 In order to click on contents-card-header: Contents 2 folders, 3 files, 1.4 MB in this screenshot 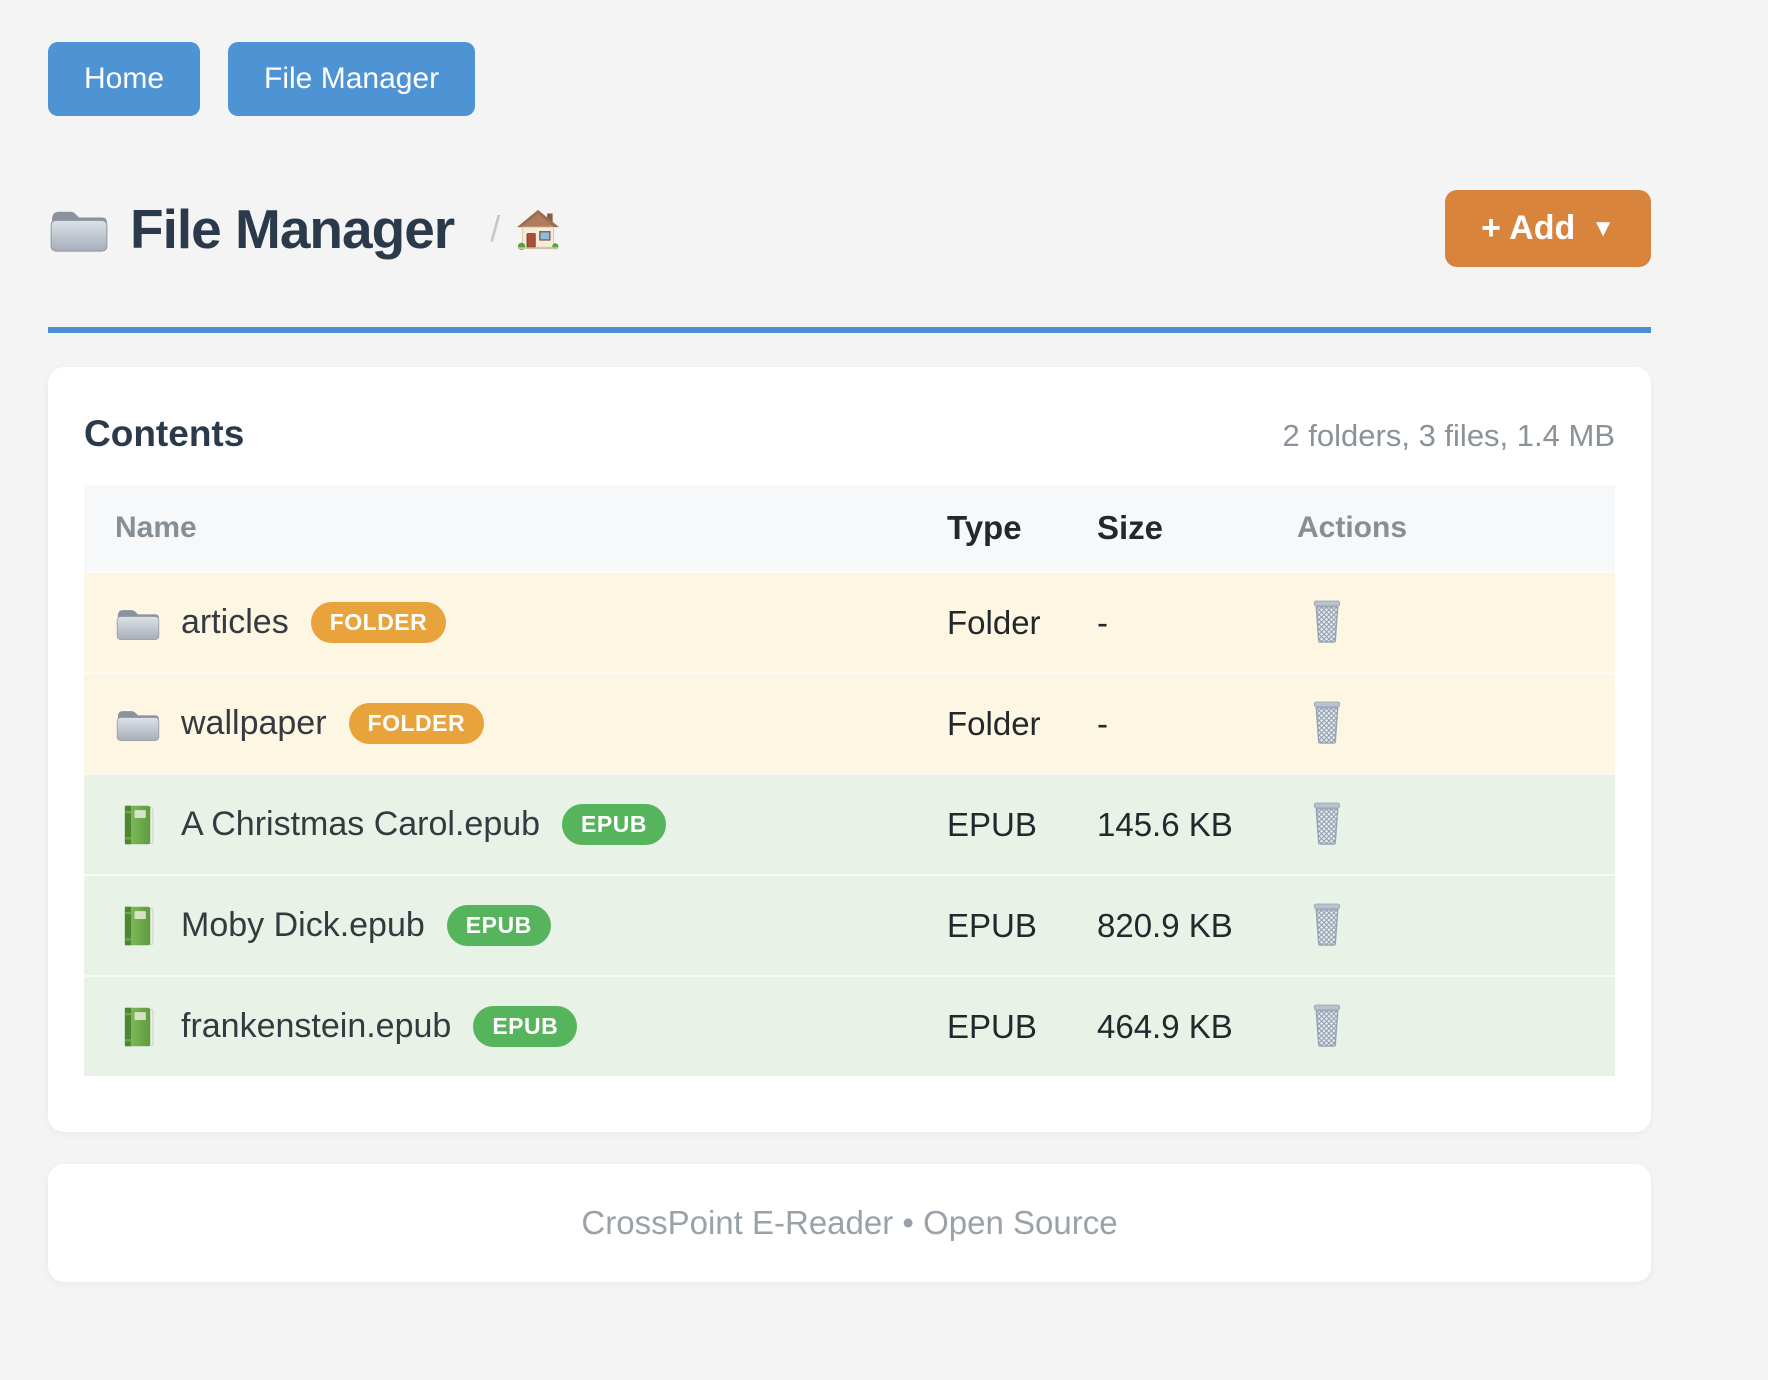, I will do `click(849, 434)`.